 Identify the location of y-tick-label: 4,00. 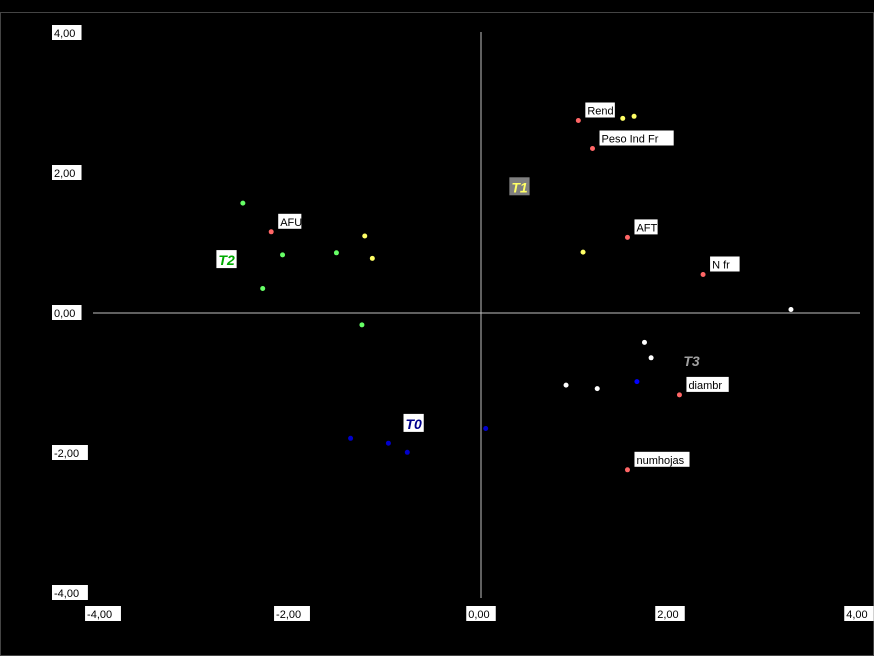
(67, 32).